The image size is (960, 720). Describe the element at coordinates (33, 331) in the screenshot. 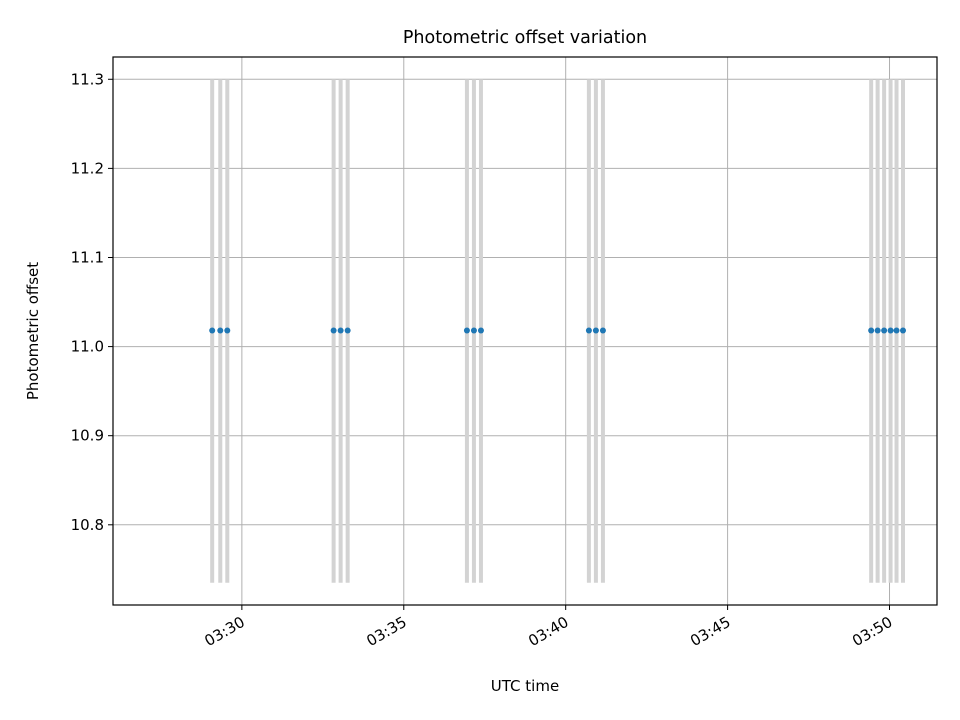

I see `y-axis-label: Photometric offset` at that location.